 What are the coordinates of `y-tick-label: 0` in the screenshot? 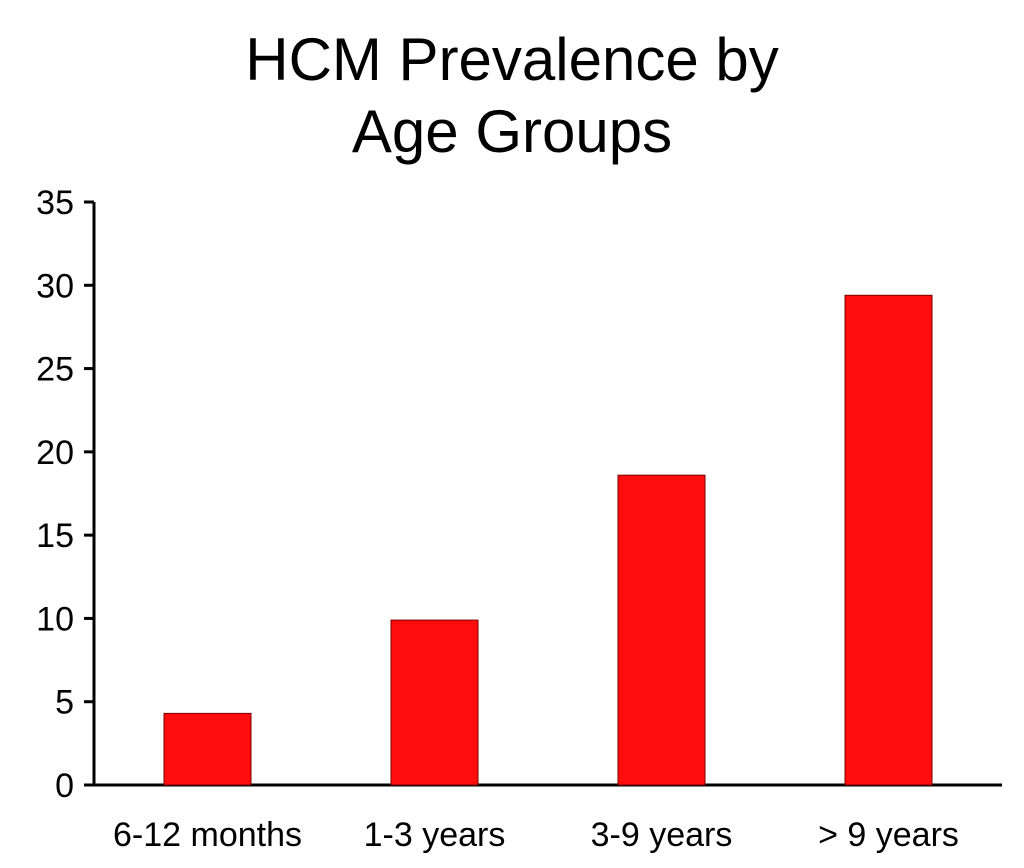 It's located at (64, 786).